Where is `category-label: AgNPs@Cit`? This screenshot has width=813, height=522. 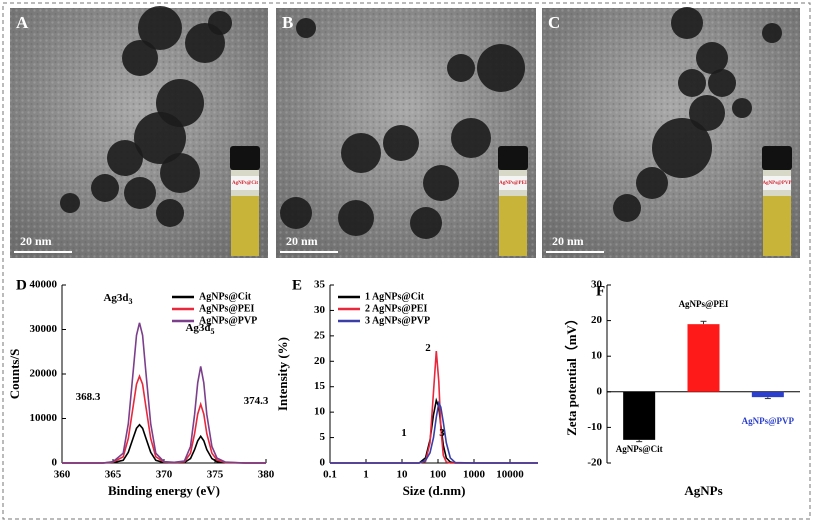
category-label: AgNPs@Cit is located at coordinates (639, 449).